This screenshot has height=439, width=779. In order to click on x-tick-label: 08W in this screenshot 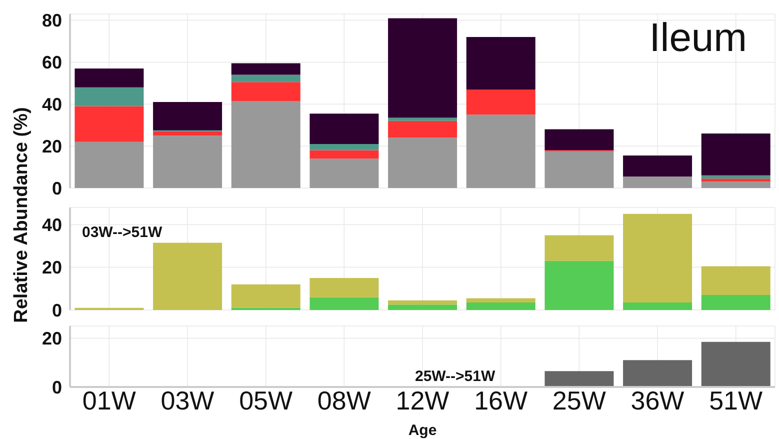, I will do `click(344, 400)`.